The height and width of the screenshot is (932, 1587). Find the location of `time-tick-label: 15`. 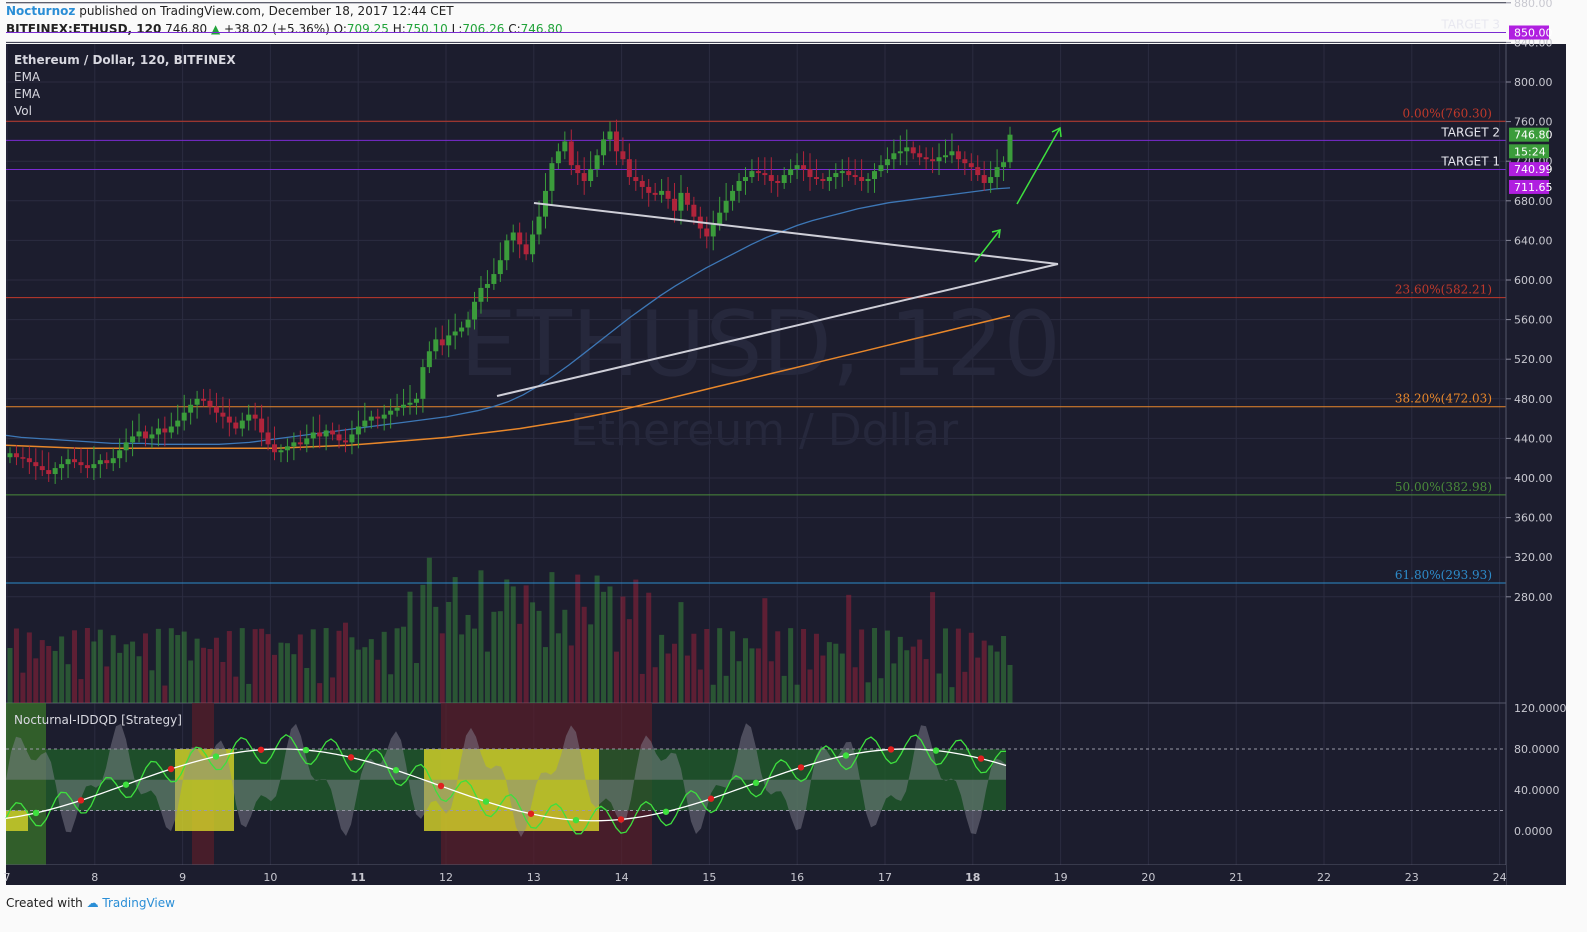

time-tick-label: 15 is located at coordinates (709, 877).